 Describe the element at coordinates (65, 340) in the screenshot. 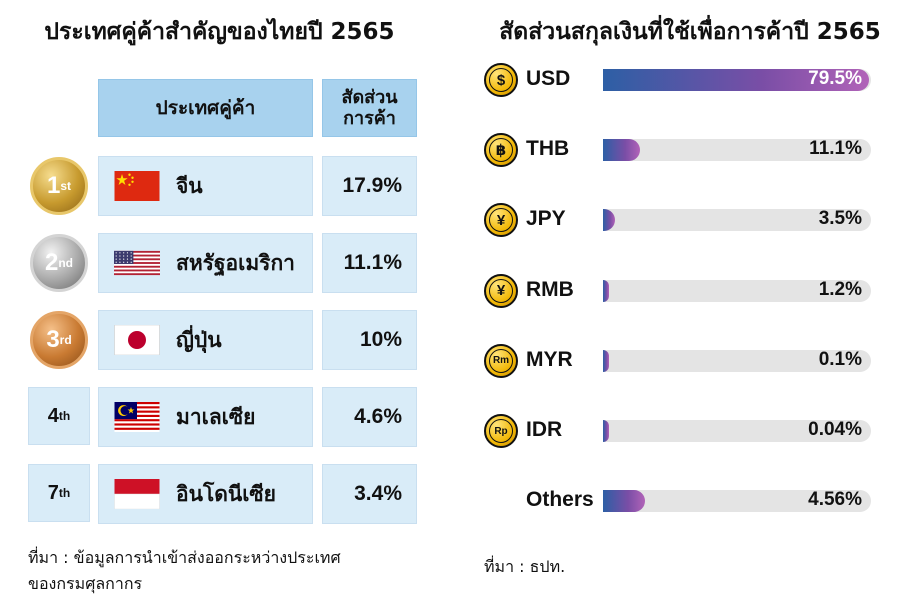

I see `rank-suffix: rd` at that location.